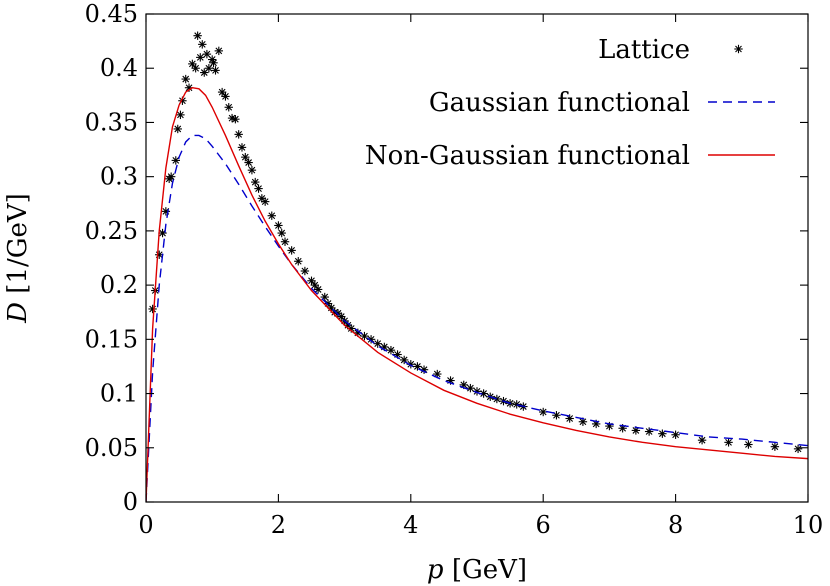  What do you see at coordinates (111, 122) in the screenshot?
I see `y-tick-label: 0.35` at bounding box center [111, 122].